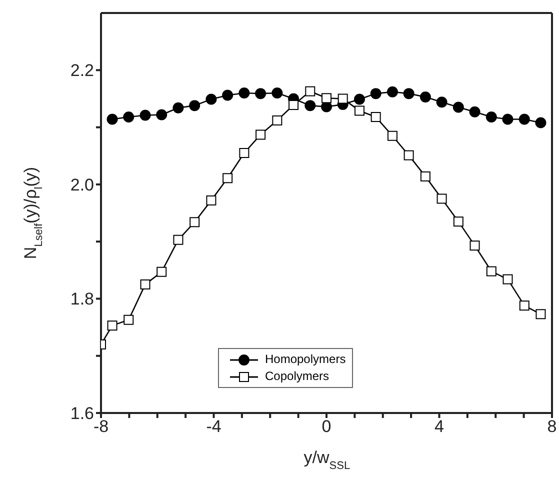 This screenshot has width=559, height=481. What do you see at coordinates (82, 299) in the screenshot?
I see `text: 1.8` at bounding box center [82, 299].